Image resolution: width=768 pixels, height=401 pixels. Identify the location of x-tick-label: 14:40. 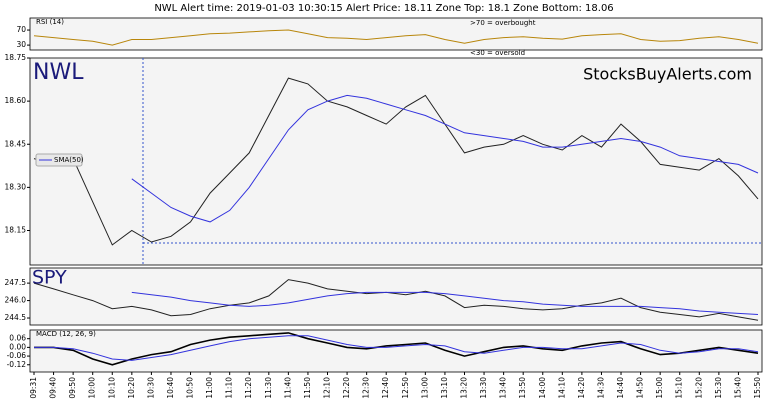
(620, 388).